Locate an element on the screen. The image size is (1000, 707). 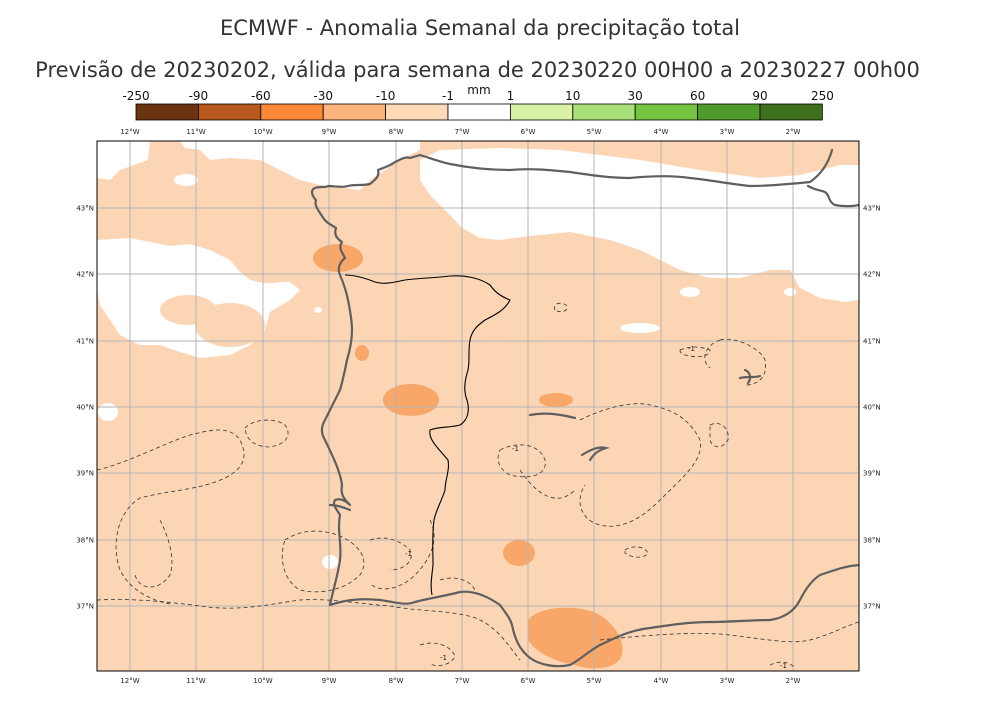
coastline-cantabrian is located at coordinates (626, 168).